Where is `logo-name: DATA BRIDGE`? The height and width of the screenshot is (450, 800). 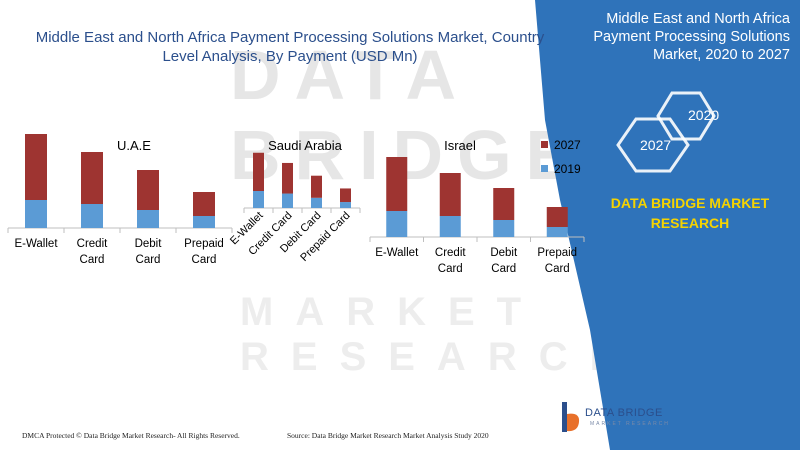
logo-name: DATA BRIDGE is located at coordinates (624, 413).